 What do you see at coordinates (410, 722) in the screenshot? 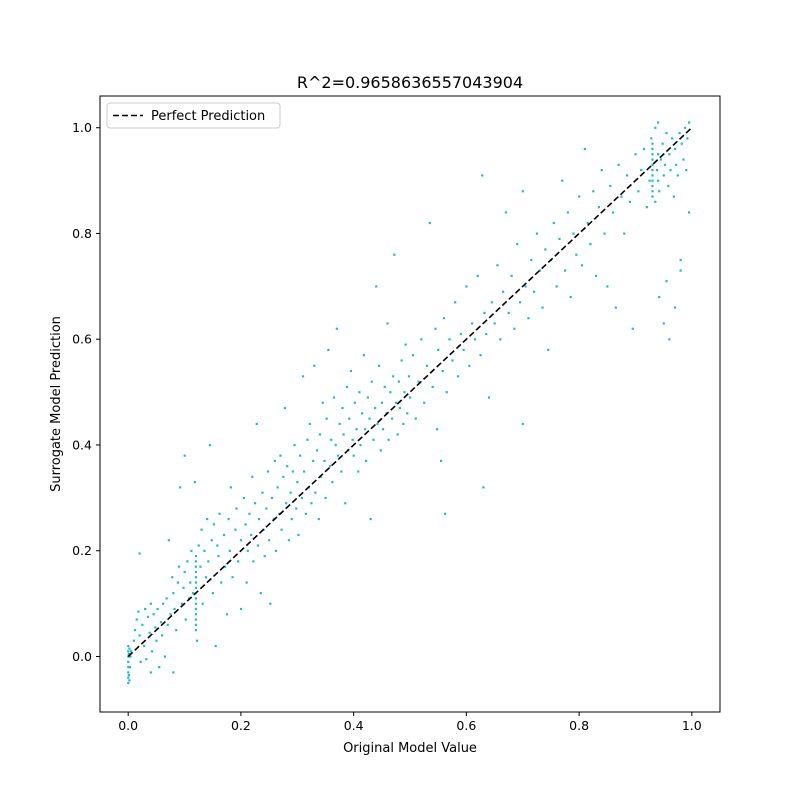
I see `x-axis-ticks: 0.0 0.2 0.4 0.6 0.8 1.0` at bounding box center [410, 722].